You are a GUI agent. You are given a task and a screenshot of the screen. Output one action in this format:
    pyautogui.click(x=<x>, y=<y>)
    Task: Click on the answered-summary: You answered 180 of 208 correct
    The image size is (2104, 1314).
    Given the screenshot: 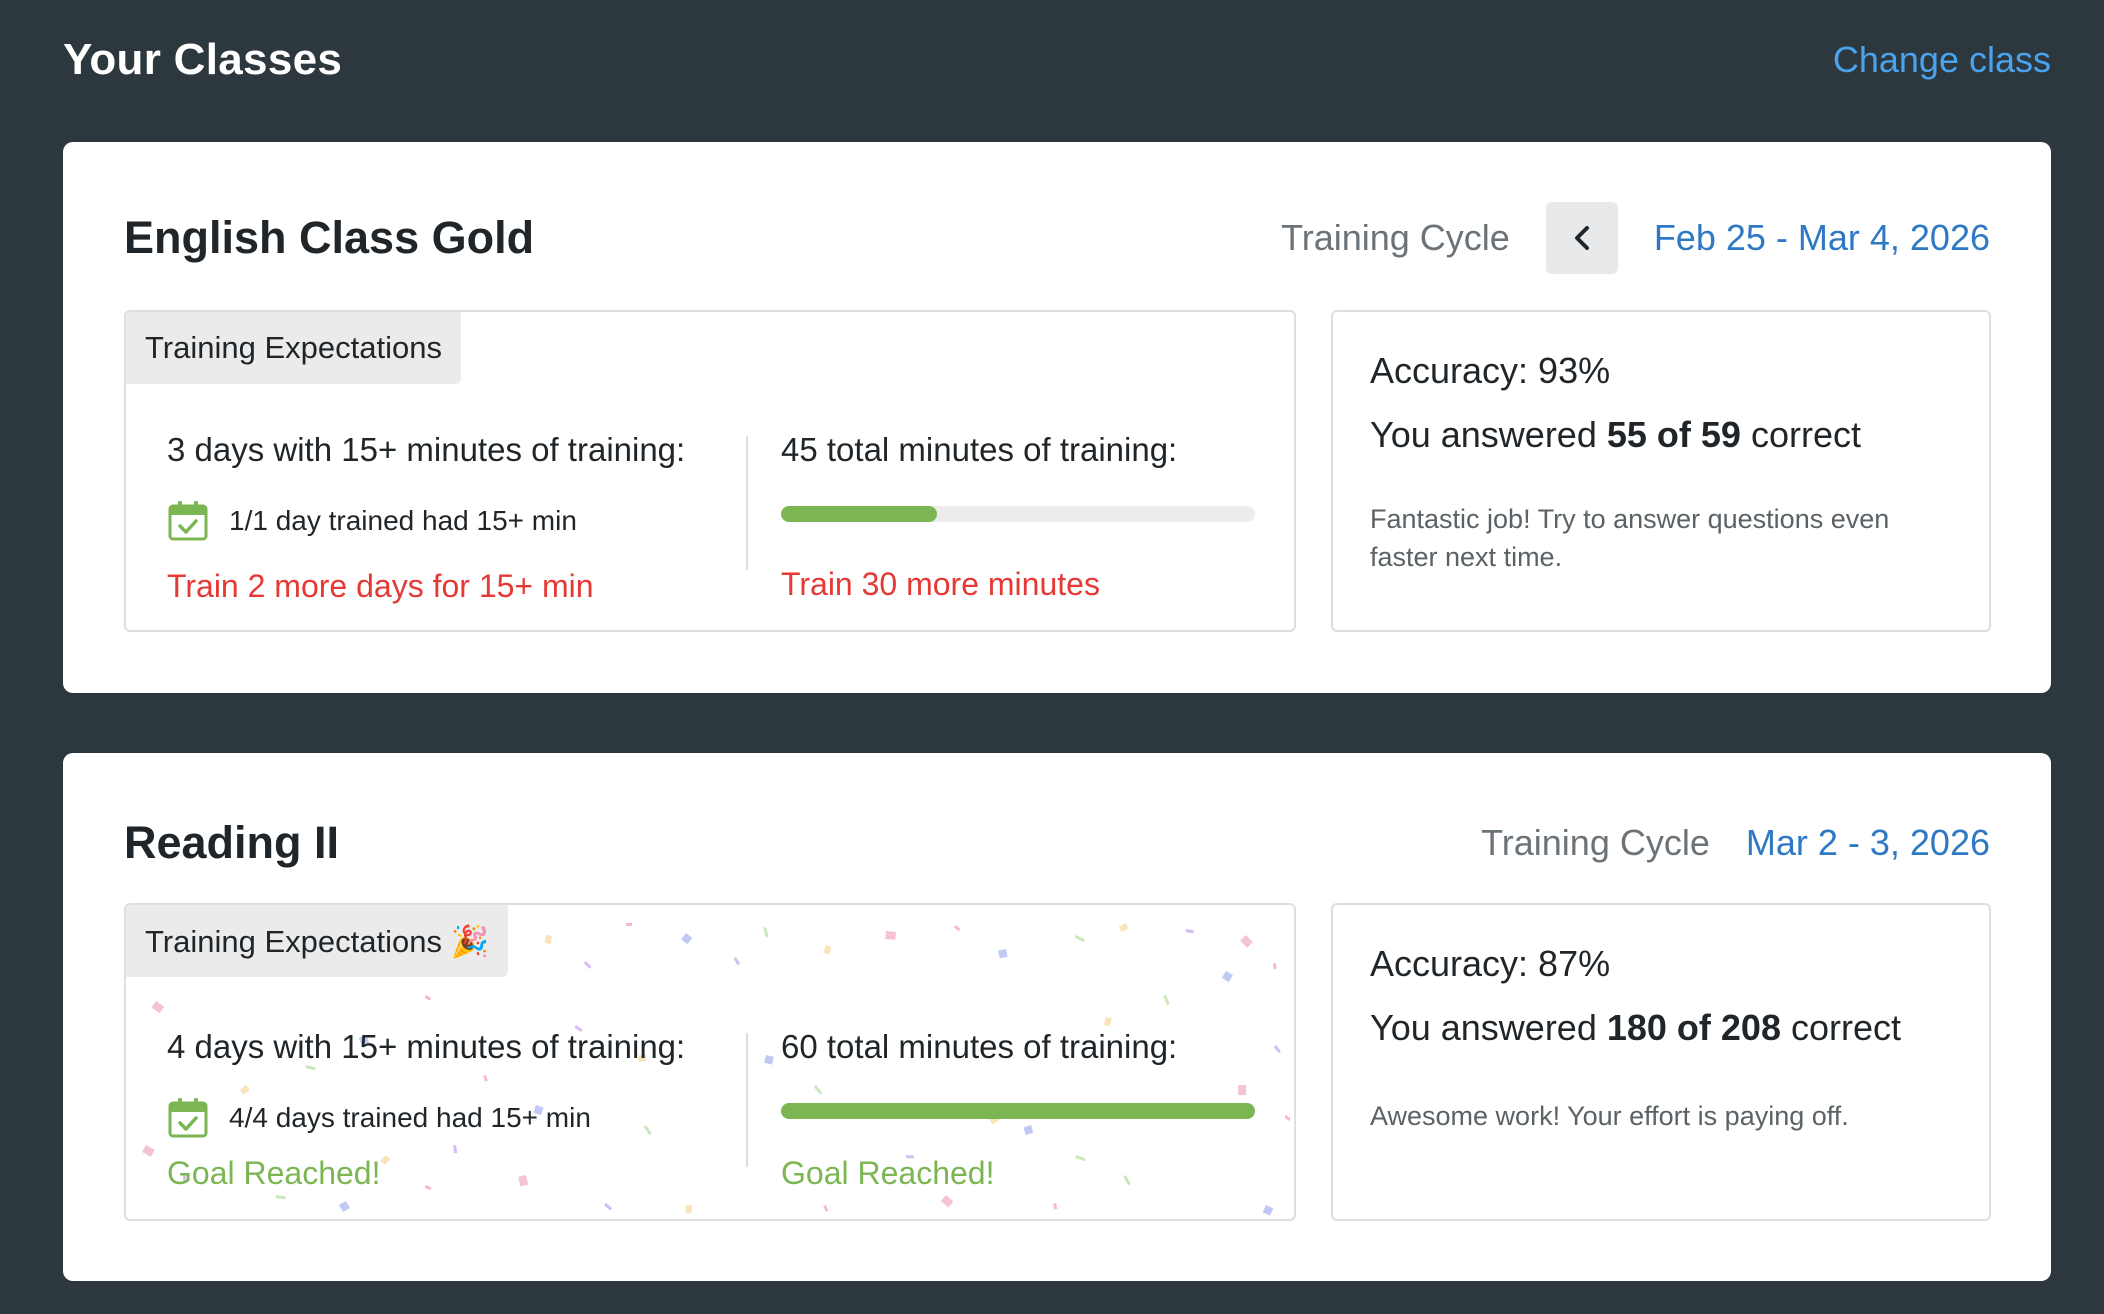 What is the action you would take?
    pyautogui.click(x=1635, y=1028)
    